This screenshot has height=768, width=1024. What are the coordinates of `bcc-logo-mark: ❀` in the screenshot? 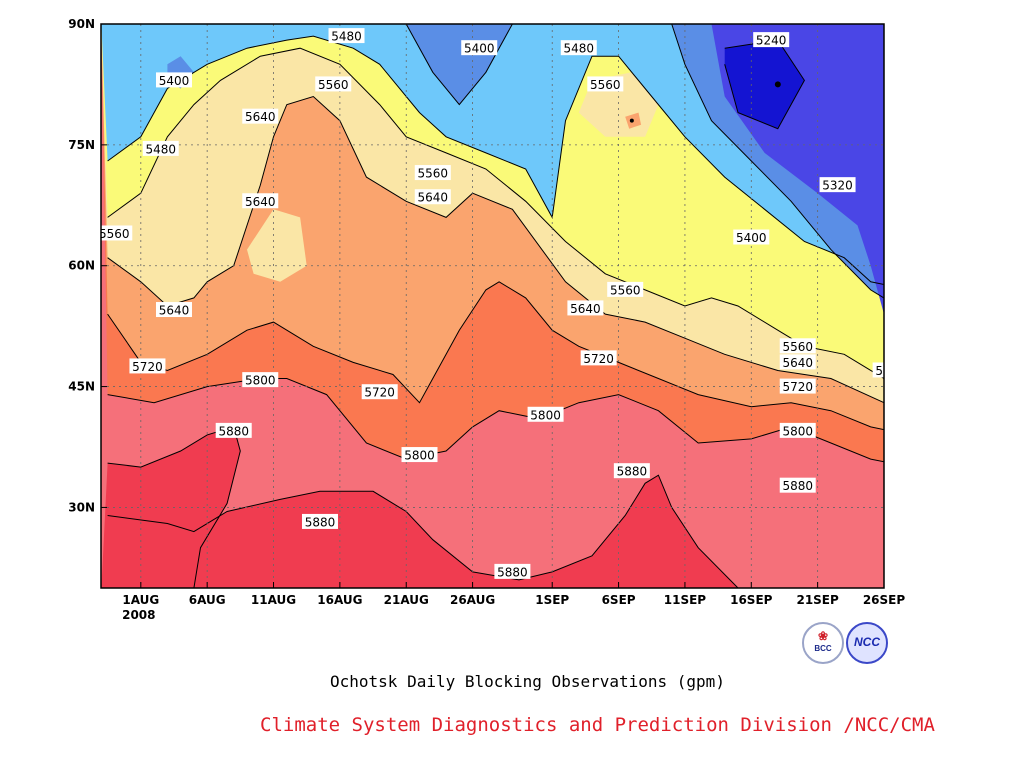 It's located at (823, 636).